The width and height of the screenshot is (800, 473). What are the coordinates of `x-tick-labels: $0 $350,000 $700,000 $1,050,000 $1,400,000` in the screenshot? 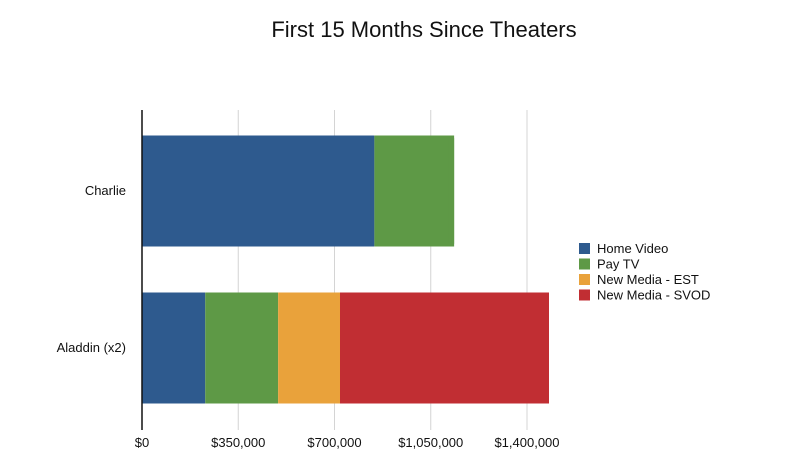 It's located at (347, 442).